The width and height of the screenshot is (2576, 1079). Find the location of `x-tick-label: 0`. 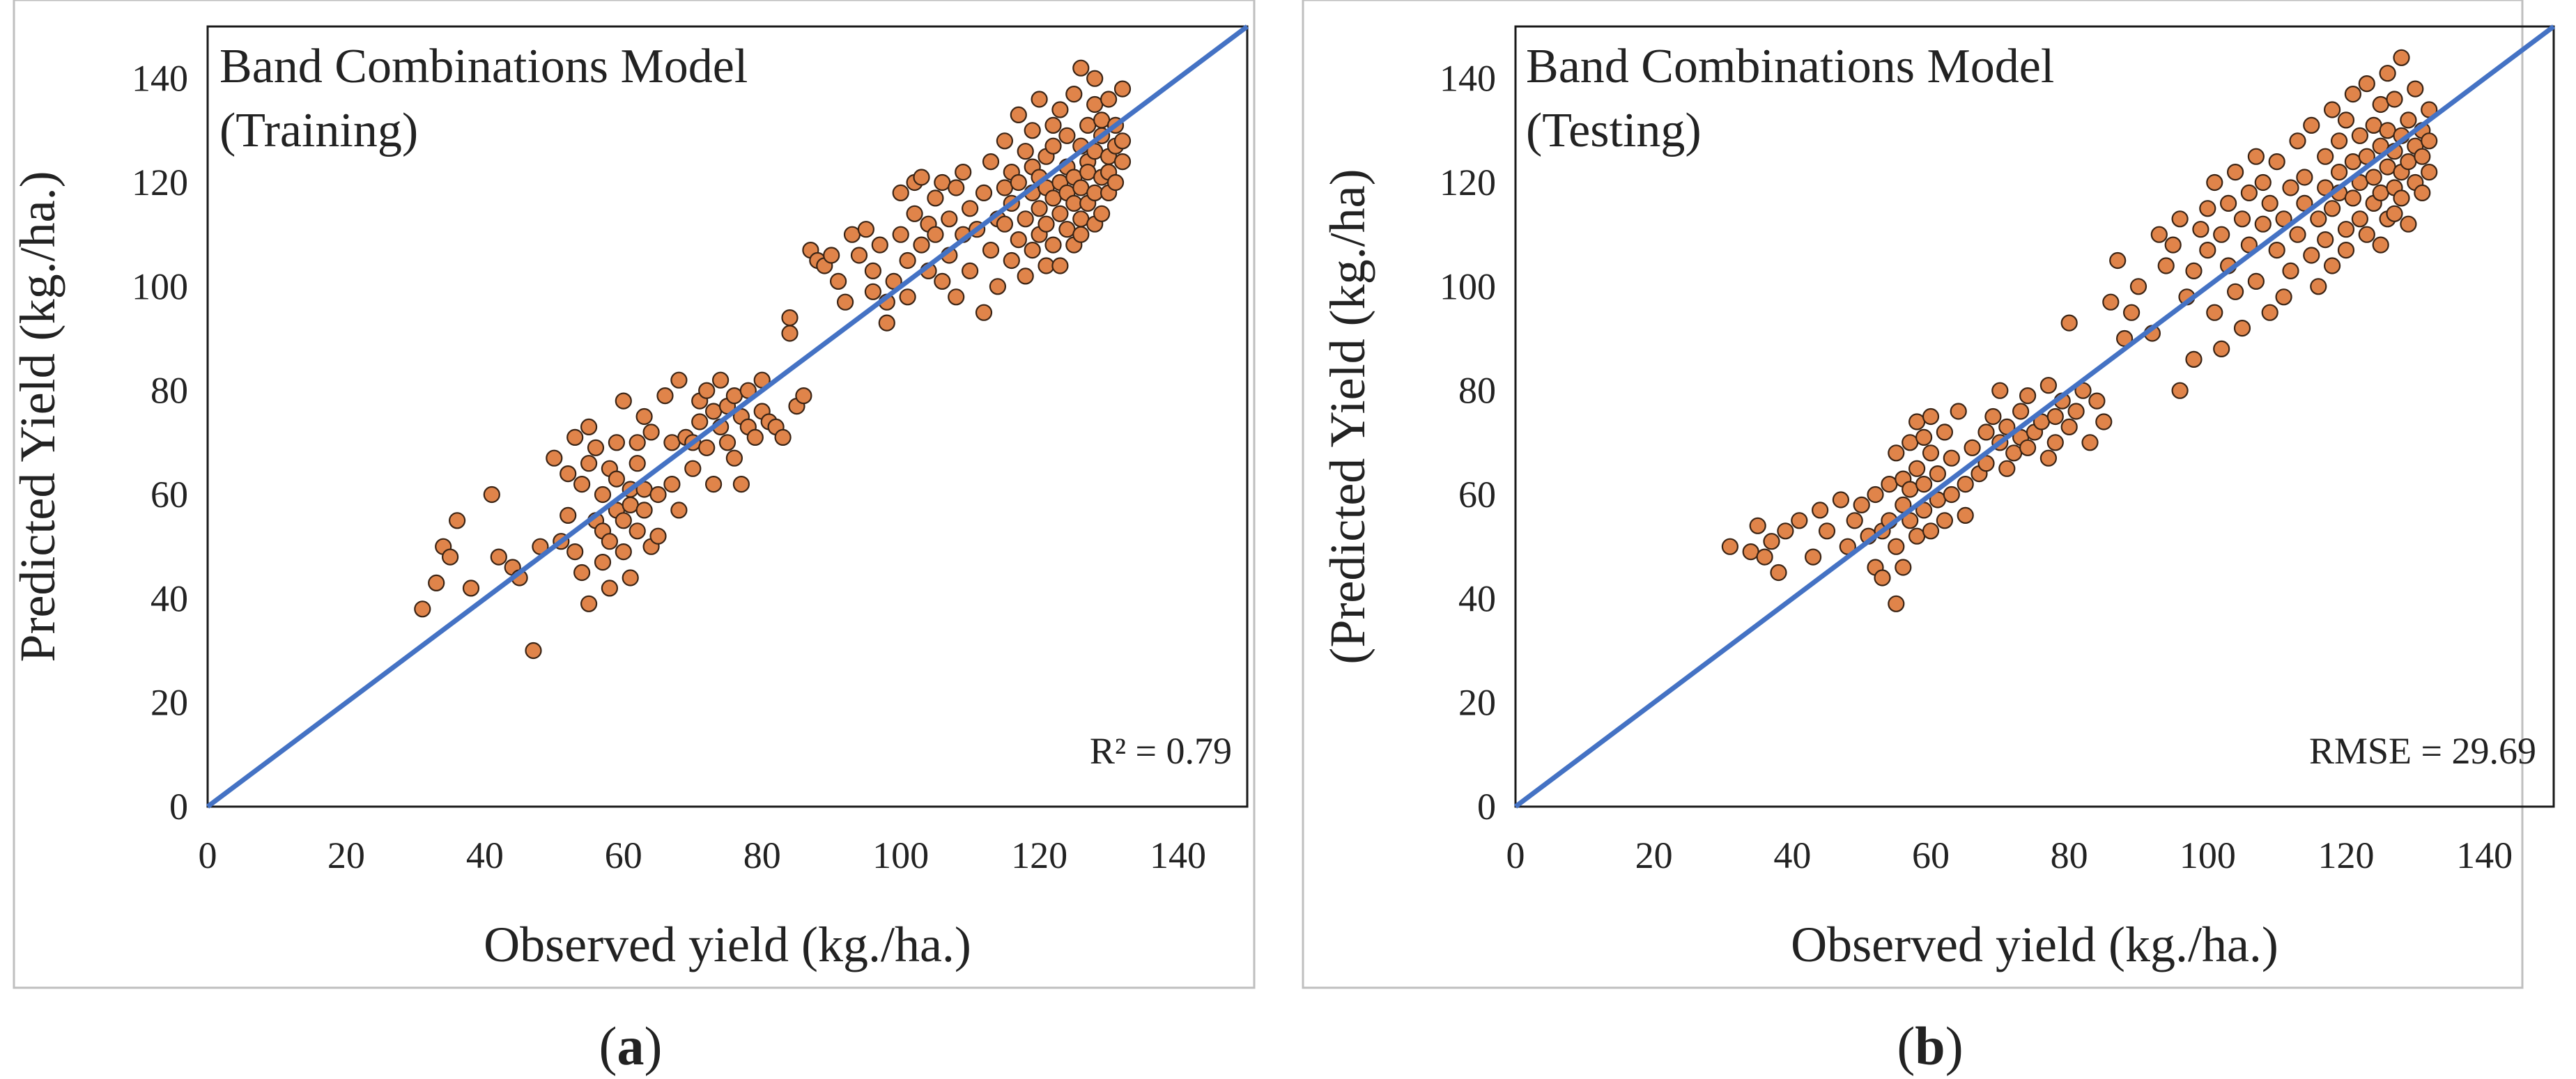

x-tick-label: 0 is located at coordinates (1515, 855).